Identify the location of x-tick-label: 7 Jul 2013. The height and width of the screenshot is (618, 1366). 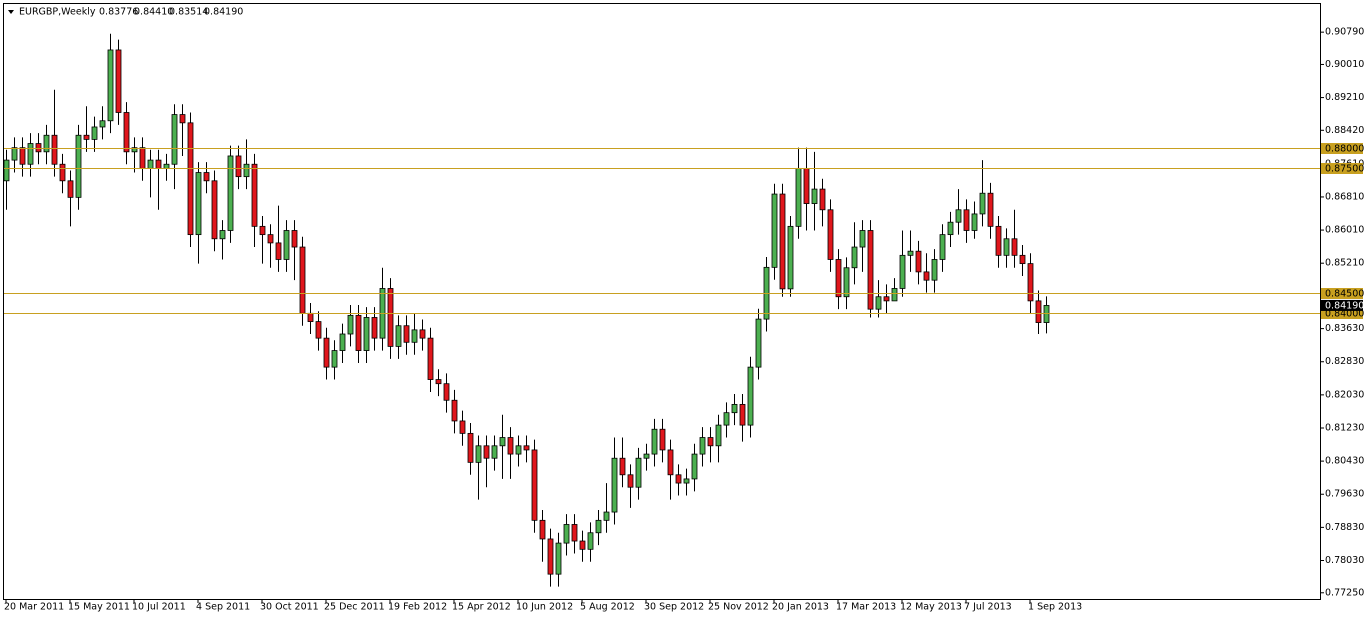
(988, 607).